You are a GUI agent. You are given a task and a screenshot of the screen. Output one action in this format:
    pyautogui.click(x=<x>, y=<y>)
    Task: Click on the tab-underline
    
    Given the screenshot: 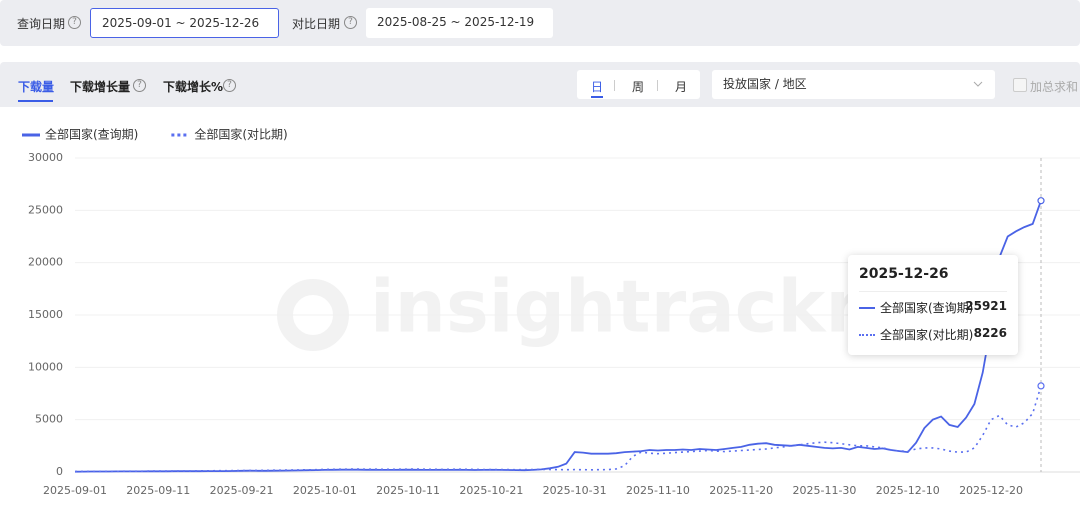 What is the action you would take?
    pyautogui.click(x=35, y=101)
    